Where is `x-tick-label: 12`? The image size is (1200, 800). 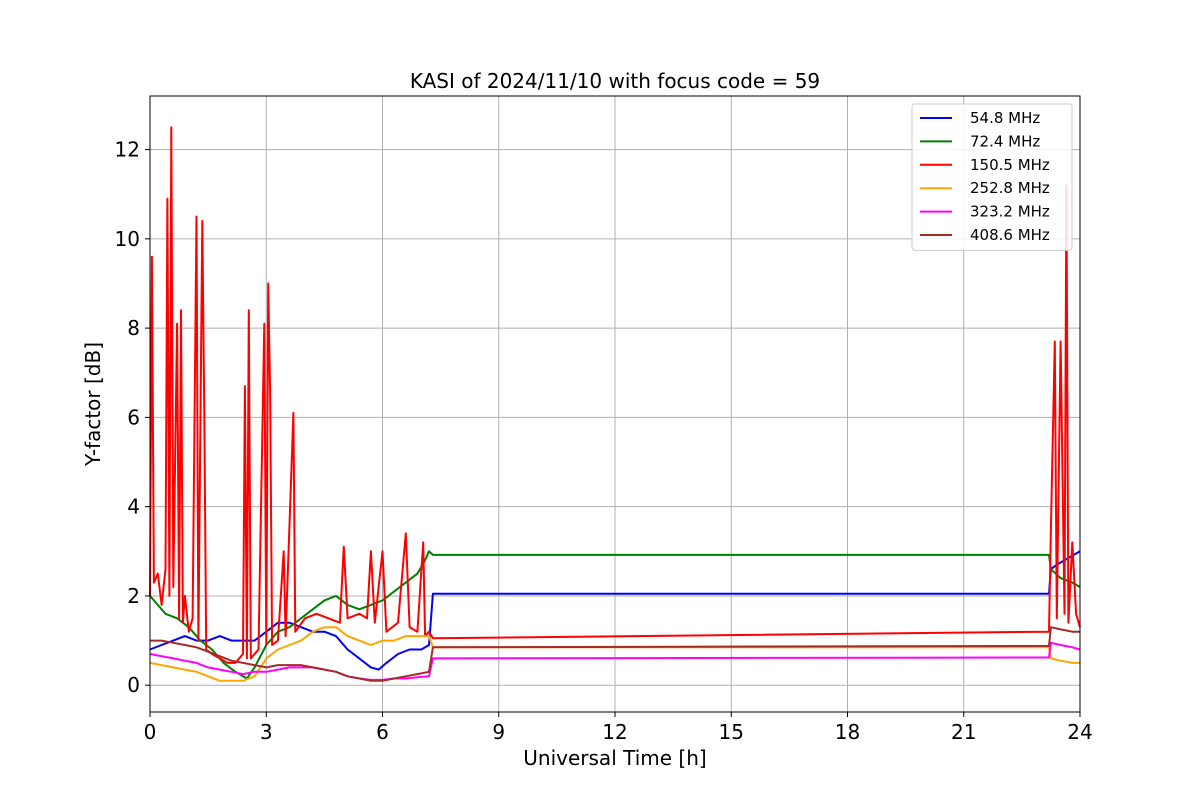 x-tick-label: 12 is located at coordinates (614, 732).